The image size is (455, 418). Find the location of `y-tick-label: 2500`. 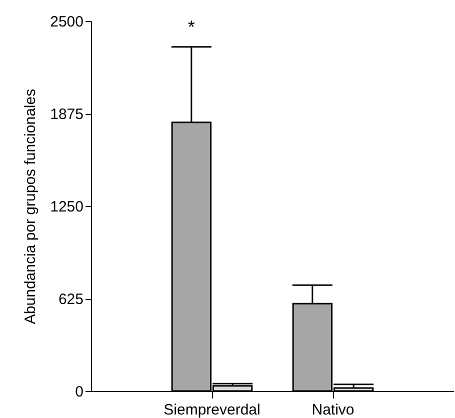

y-tick-label: 2500 is located at coordinates (67, 22).